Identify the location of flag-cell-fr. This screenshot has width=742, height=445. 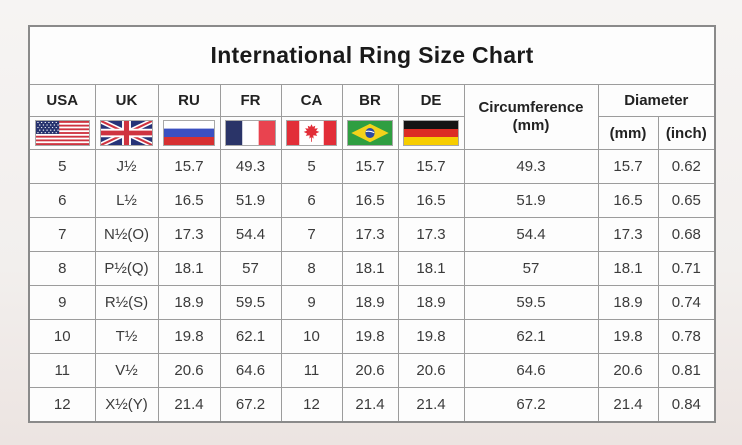
(250, 133).